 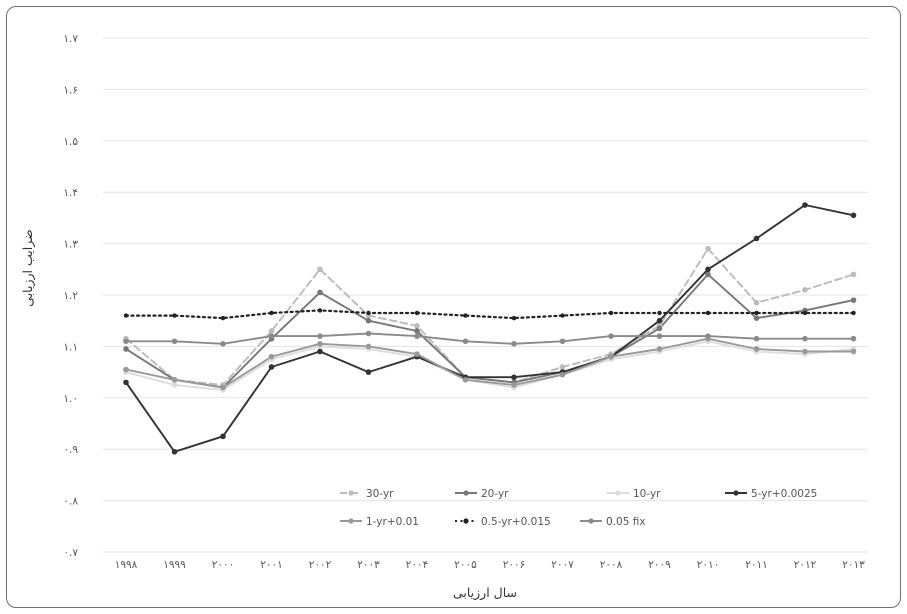 I want to click on legend-item: 0.5-yr+0.015, so click(x=503, y=522).